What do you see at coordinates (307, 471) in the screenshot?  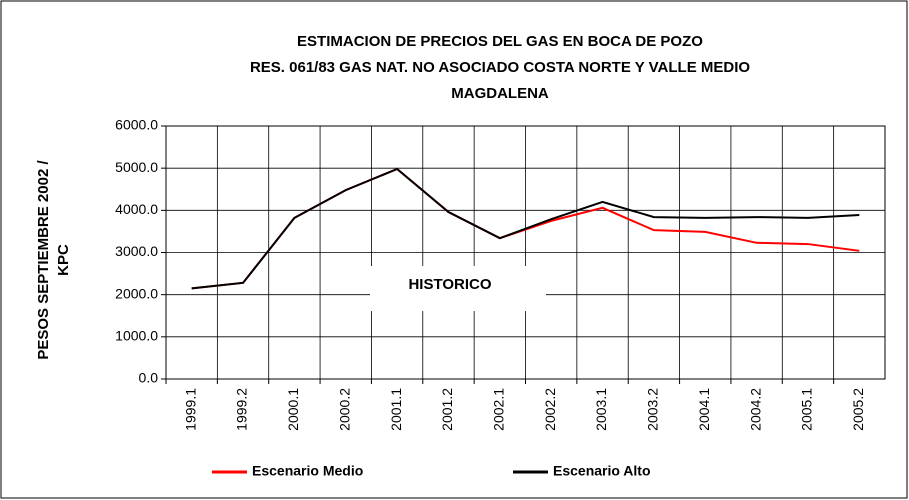 I see `legend-label: Escenario Medio` at bounding box center [307, 471].